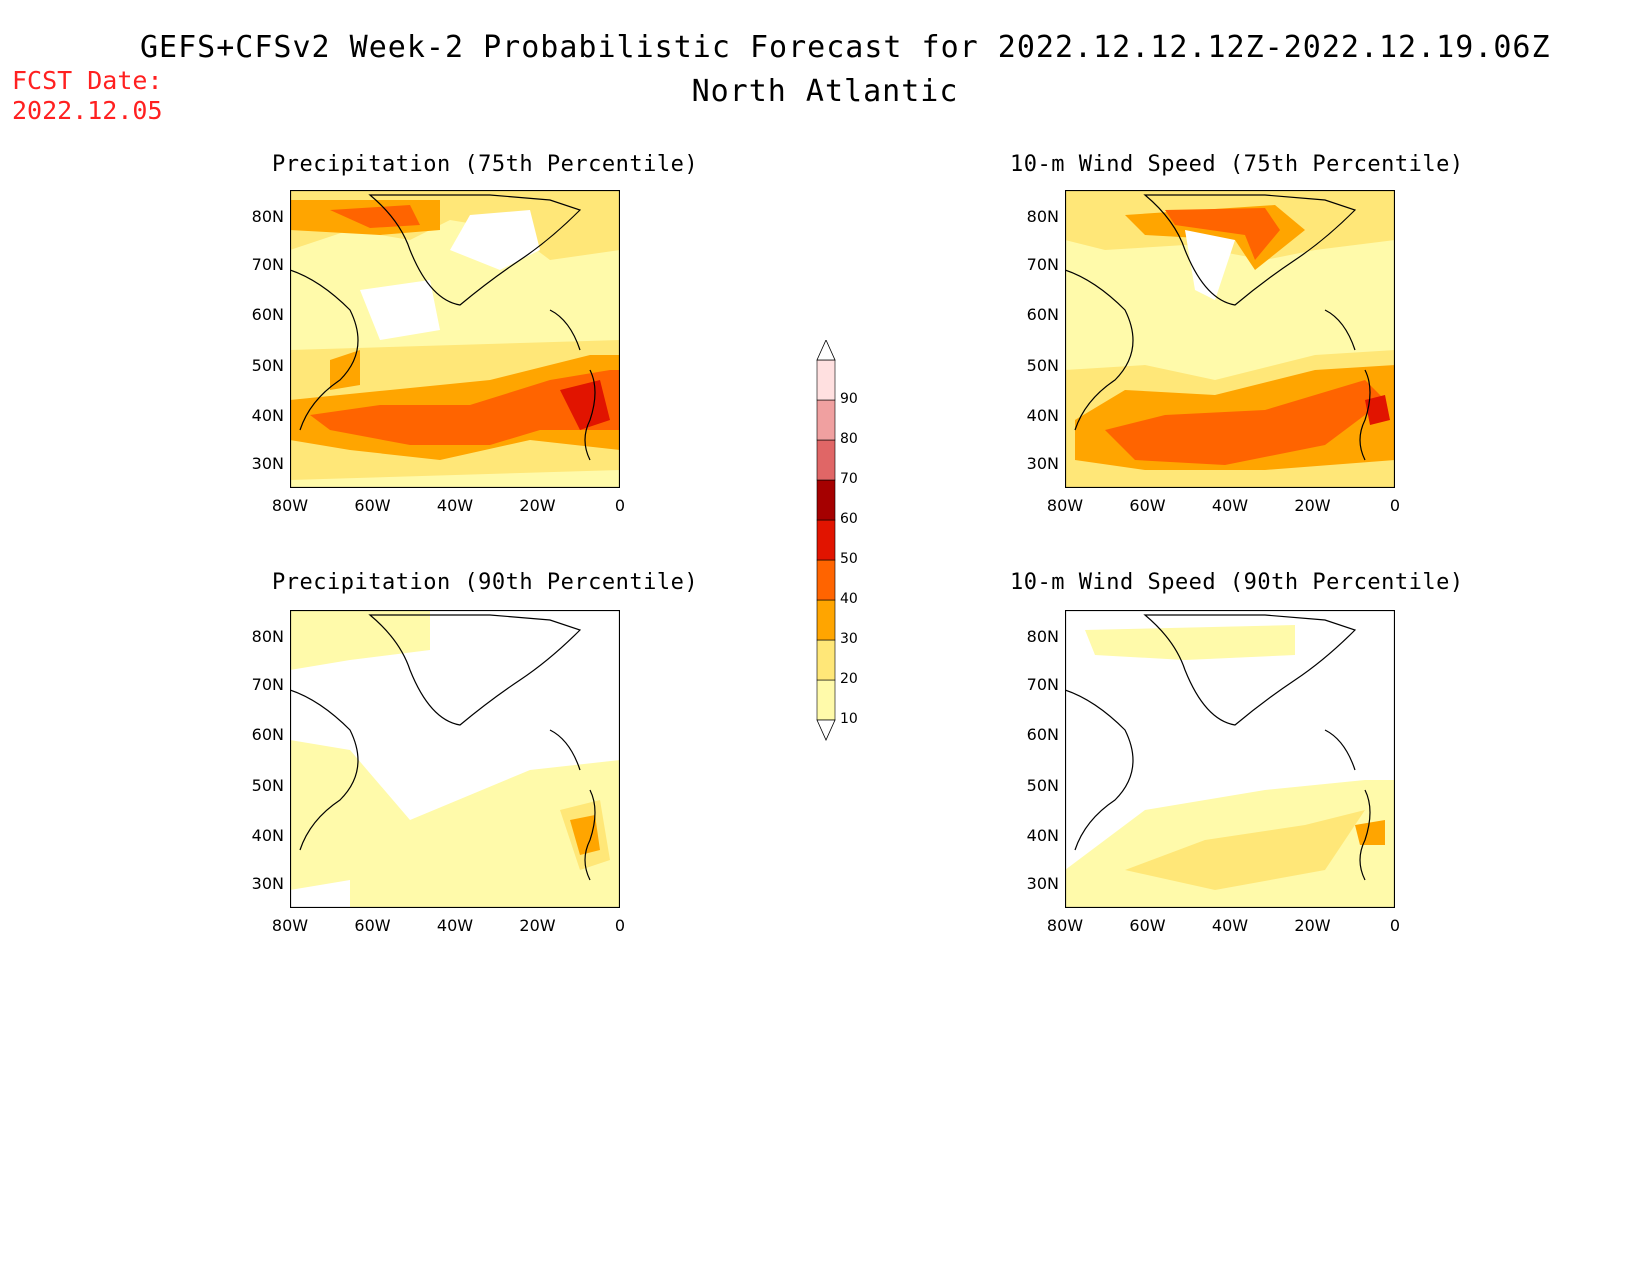 Image resolution: width=1650 pixels, height=1275 pixels. What do you see at coordinates (849, 399) in the screenshot?
I see `colorbar-tick-label: 90` at bounding box center [849, 399].